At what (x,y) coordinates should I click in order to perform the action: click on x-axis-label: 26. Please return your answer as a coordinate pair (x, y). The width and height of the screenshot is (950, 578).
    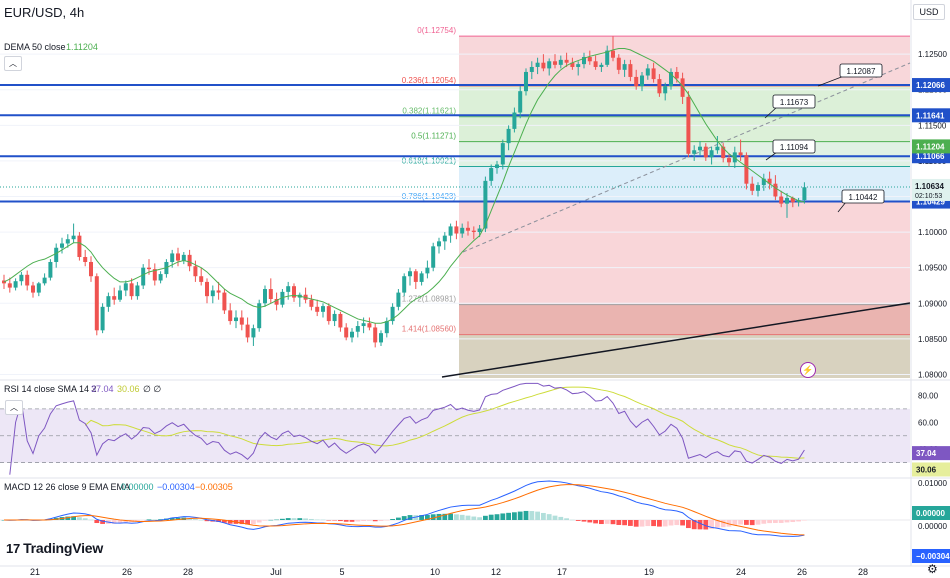
    Looking at the image, I should click on (802, 572).